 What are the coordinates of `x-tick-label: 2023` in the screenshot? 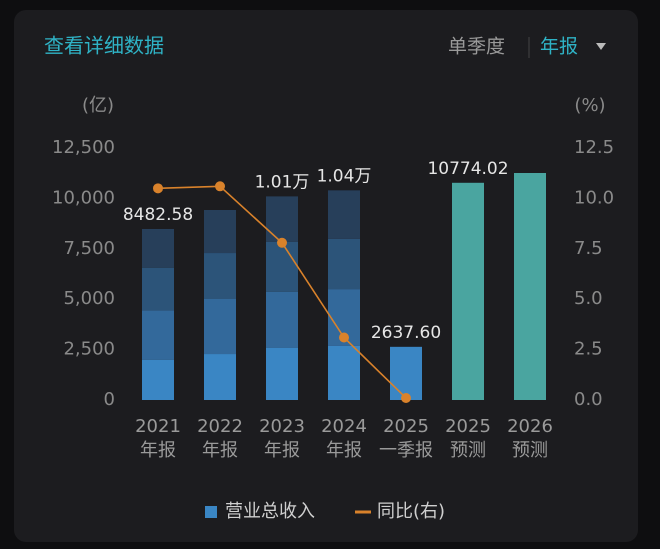 It's located at (282, 426).